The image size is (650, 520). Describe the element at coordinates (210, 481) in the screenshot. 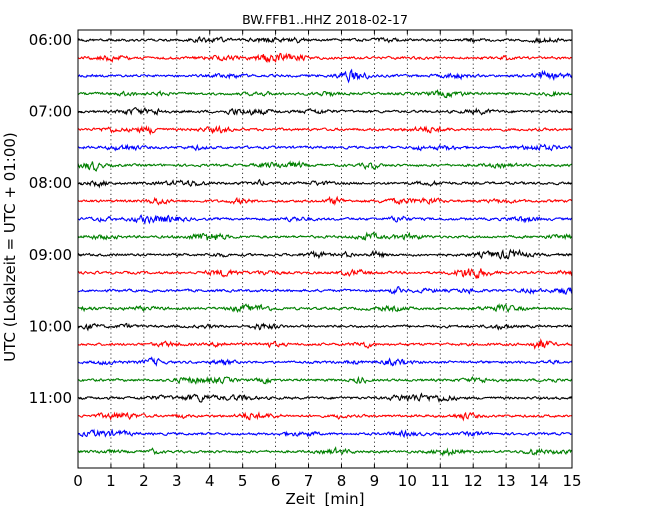

I see `x-tick-label: 4` at that location.